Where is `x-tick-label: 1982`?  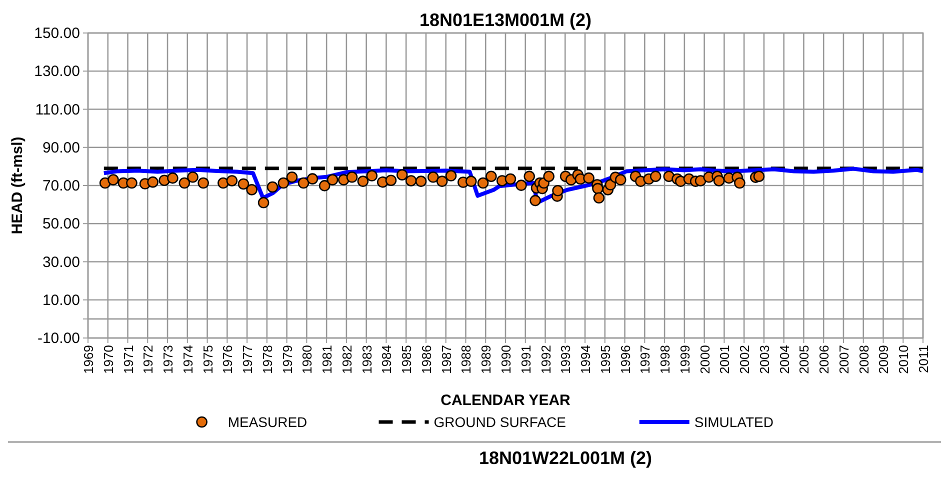 x-tick-label: 1982 is located at coordinates (346, 359).